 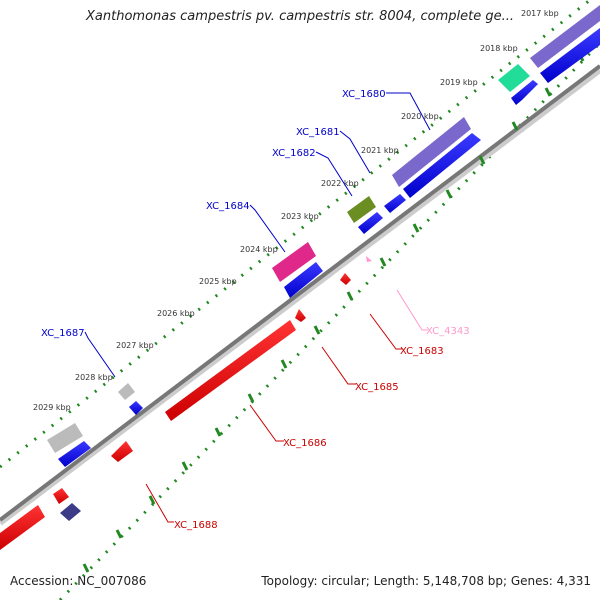 What do you see at coordinates (65, 438) in the screenshot?
I see `feature-grey` at bounding box center [65, 438].